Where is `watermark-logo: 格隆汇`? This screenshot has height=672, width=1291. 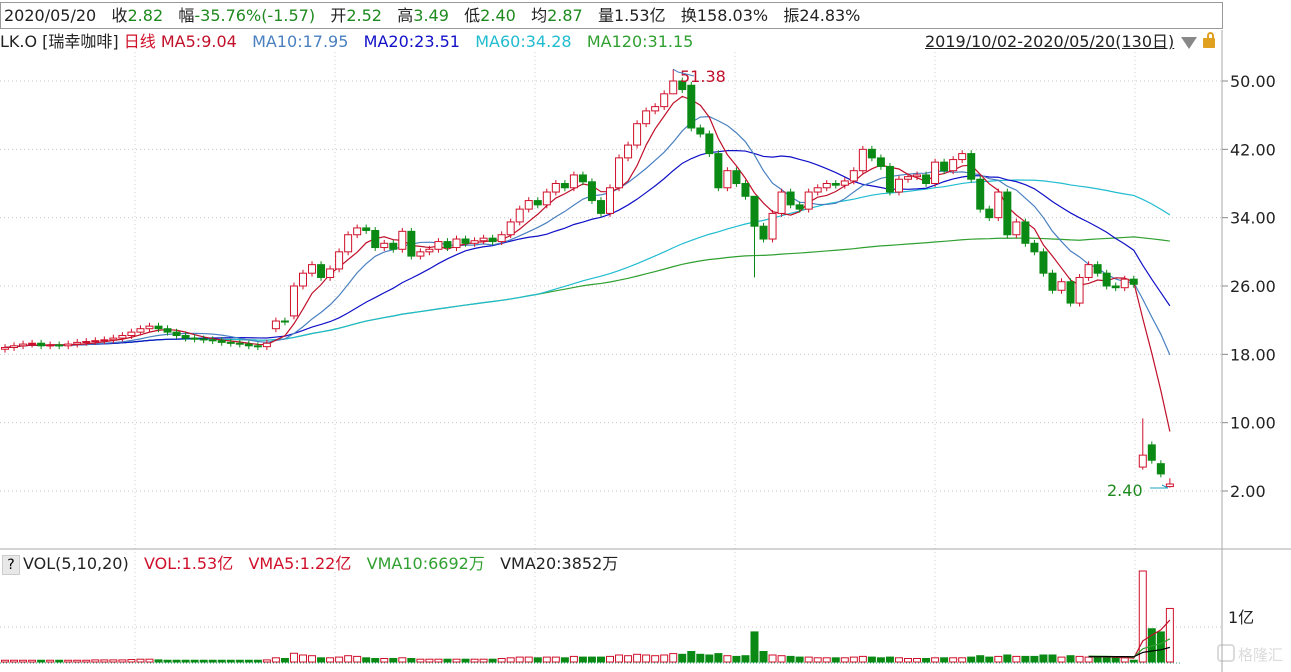 watermark-logo: 格隆汇 is located at coordinates (1250, 654).